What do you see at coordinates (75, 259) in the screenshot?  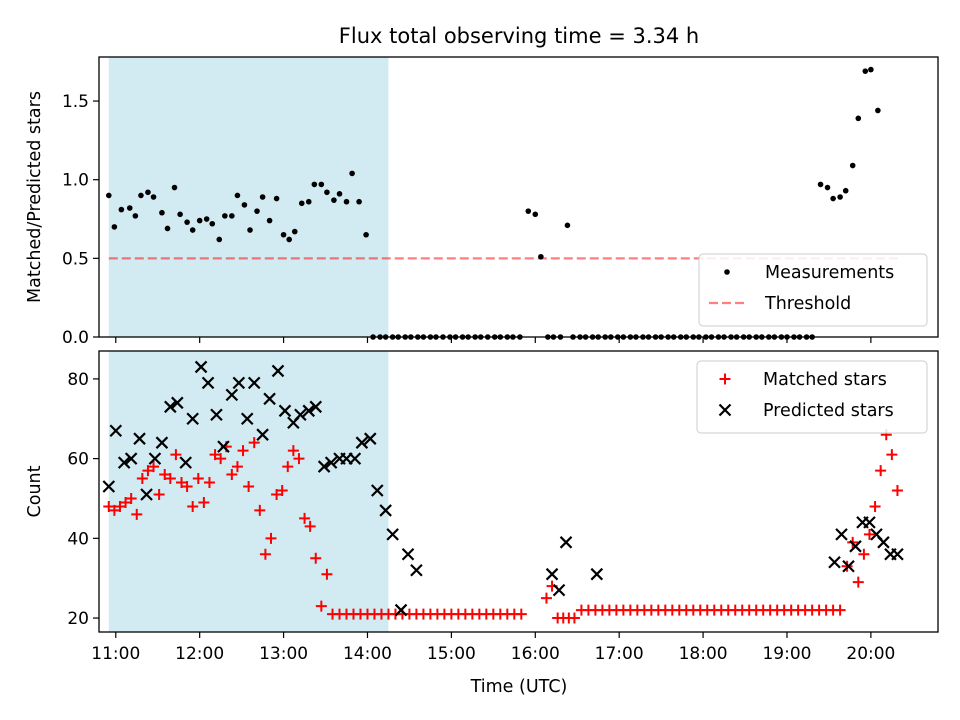 I see `y-tick-label: 0.5` at bounding box center [75, 259].